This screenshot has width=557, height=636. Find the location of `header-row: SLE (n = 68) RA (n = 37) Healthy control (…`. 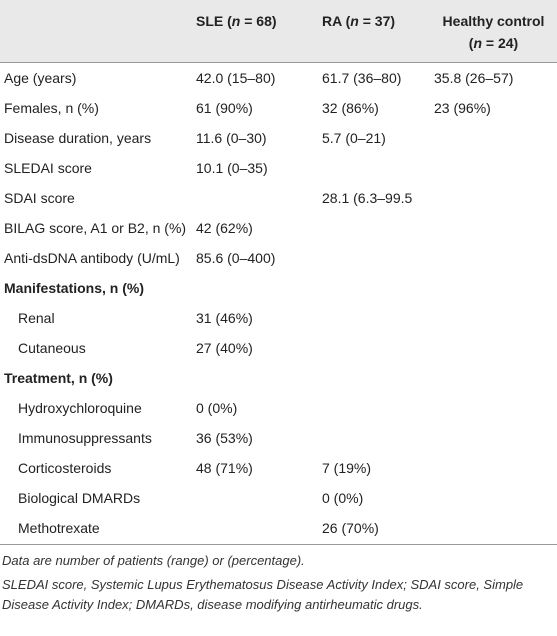

header-row: SLE (n = 68) RA (n = 37) Healthy control (… is located at coordinates (278, 31).